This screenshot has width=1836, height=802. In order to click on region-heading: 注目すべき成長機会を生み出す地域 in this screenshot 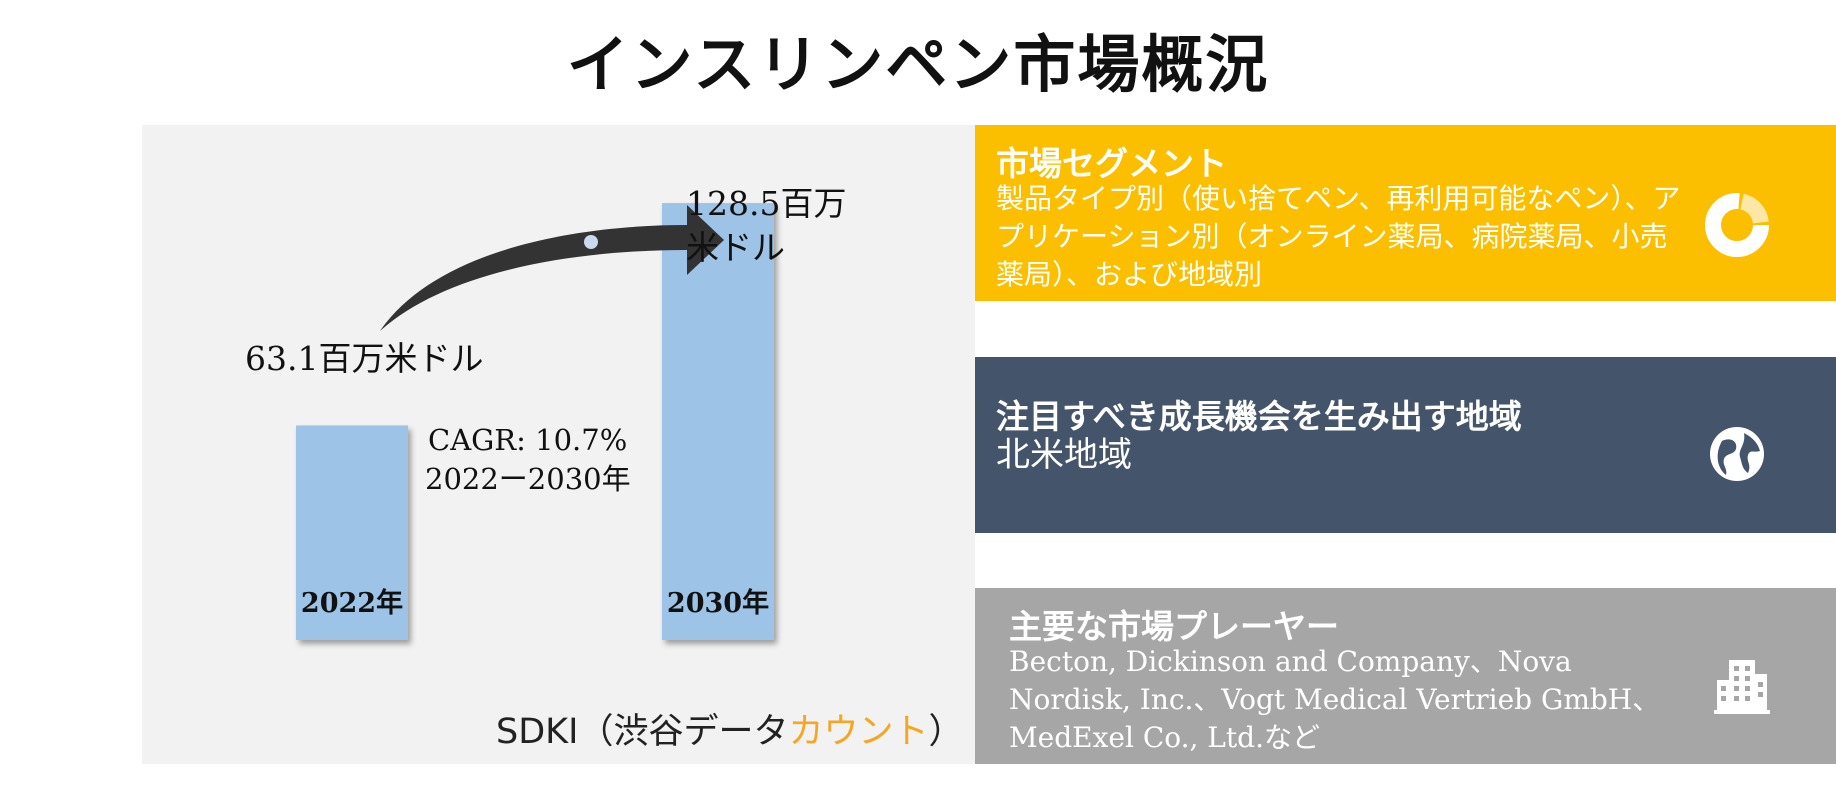, I will do `click(1259, 416)`.